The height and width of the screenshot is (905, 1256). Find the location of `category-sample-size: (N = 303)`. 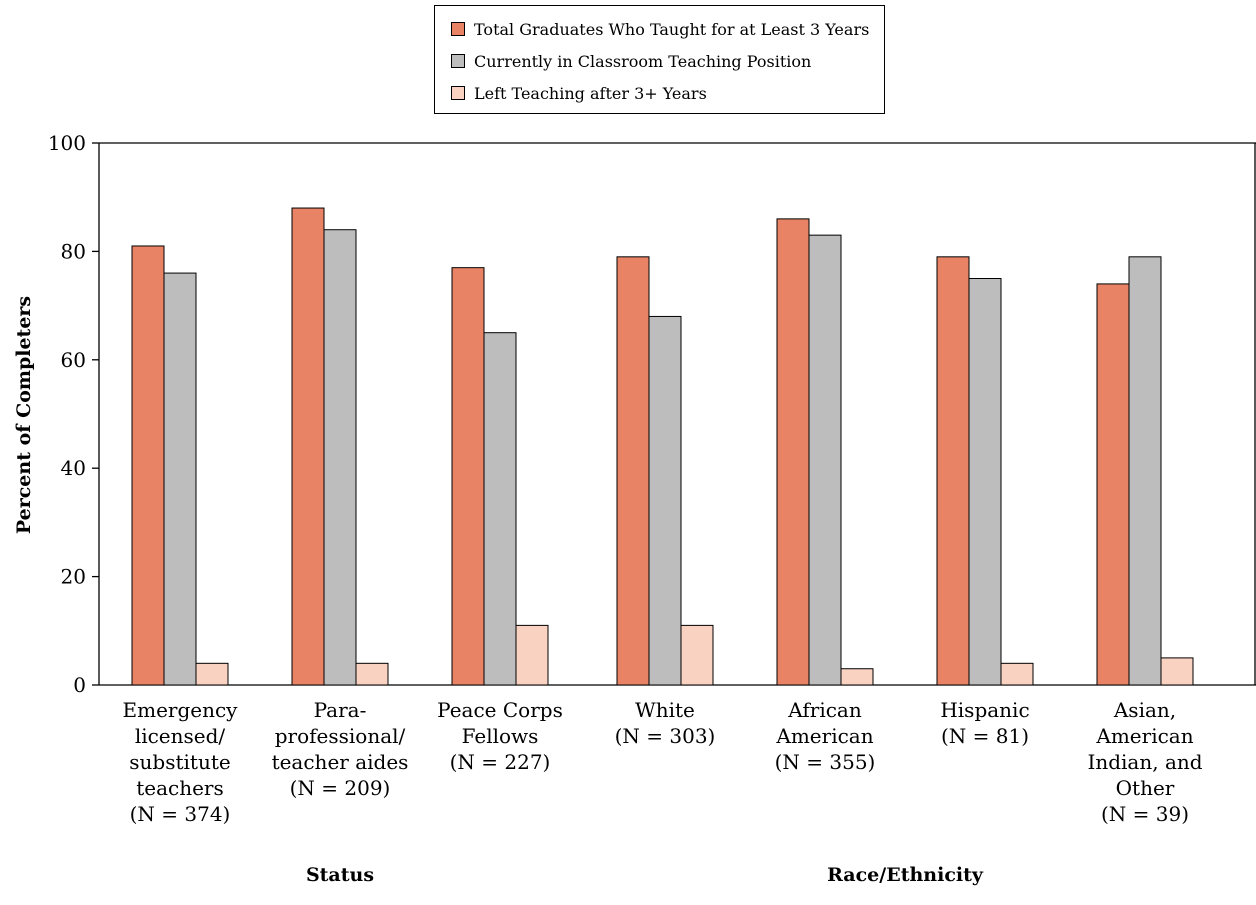

category-sample-size: (N = 303) is located at coordinates (665, 736).